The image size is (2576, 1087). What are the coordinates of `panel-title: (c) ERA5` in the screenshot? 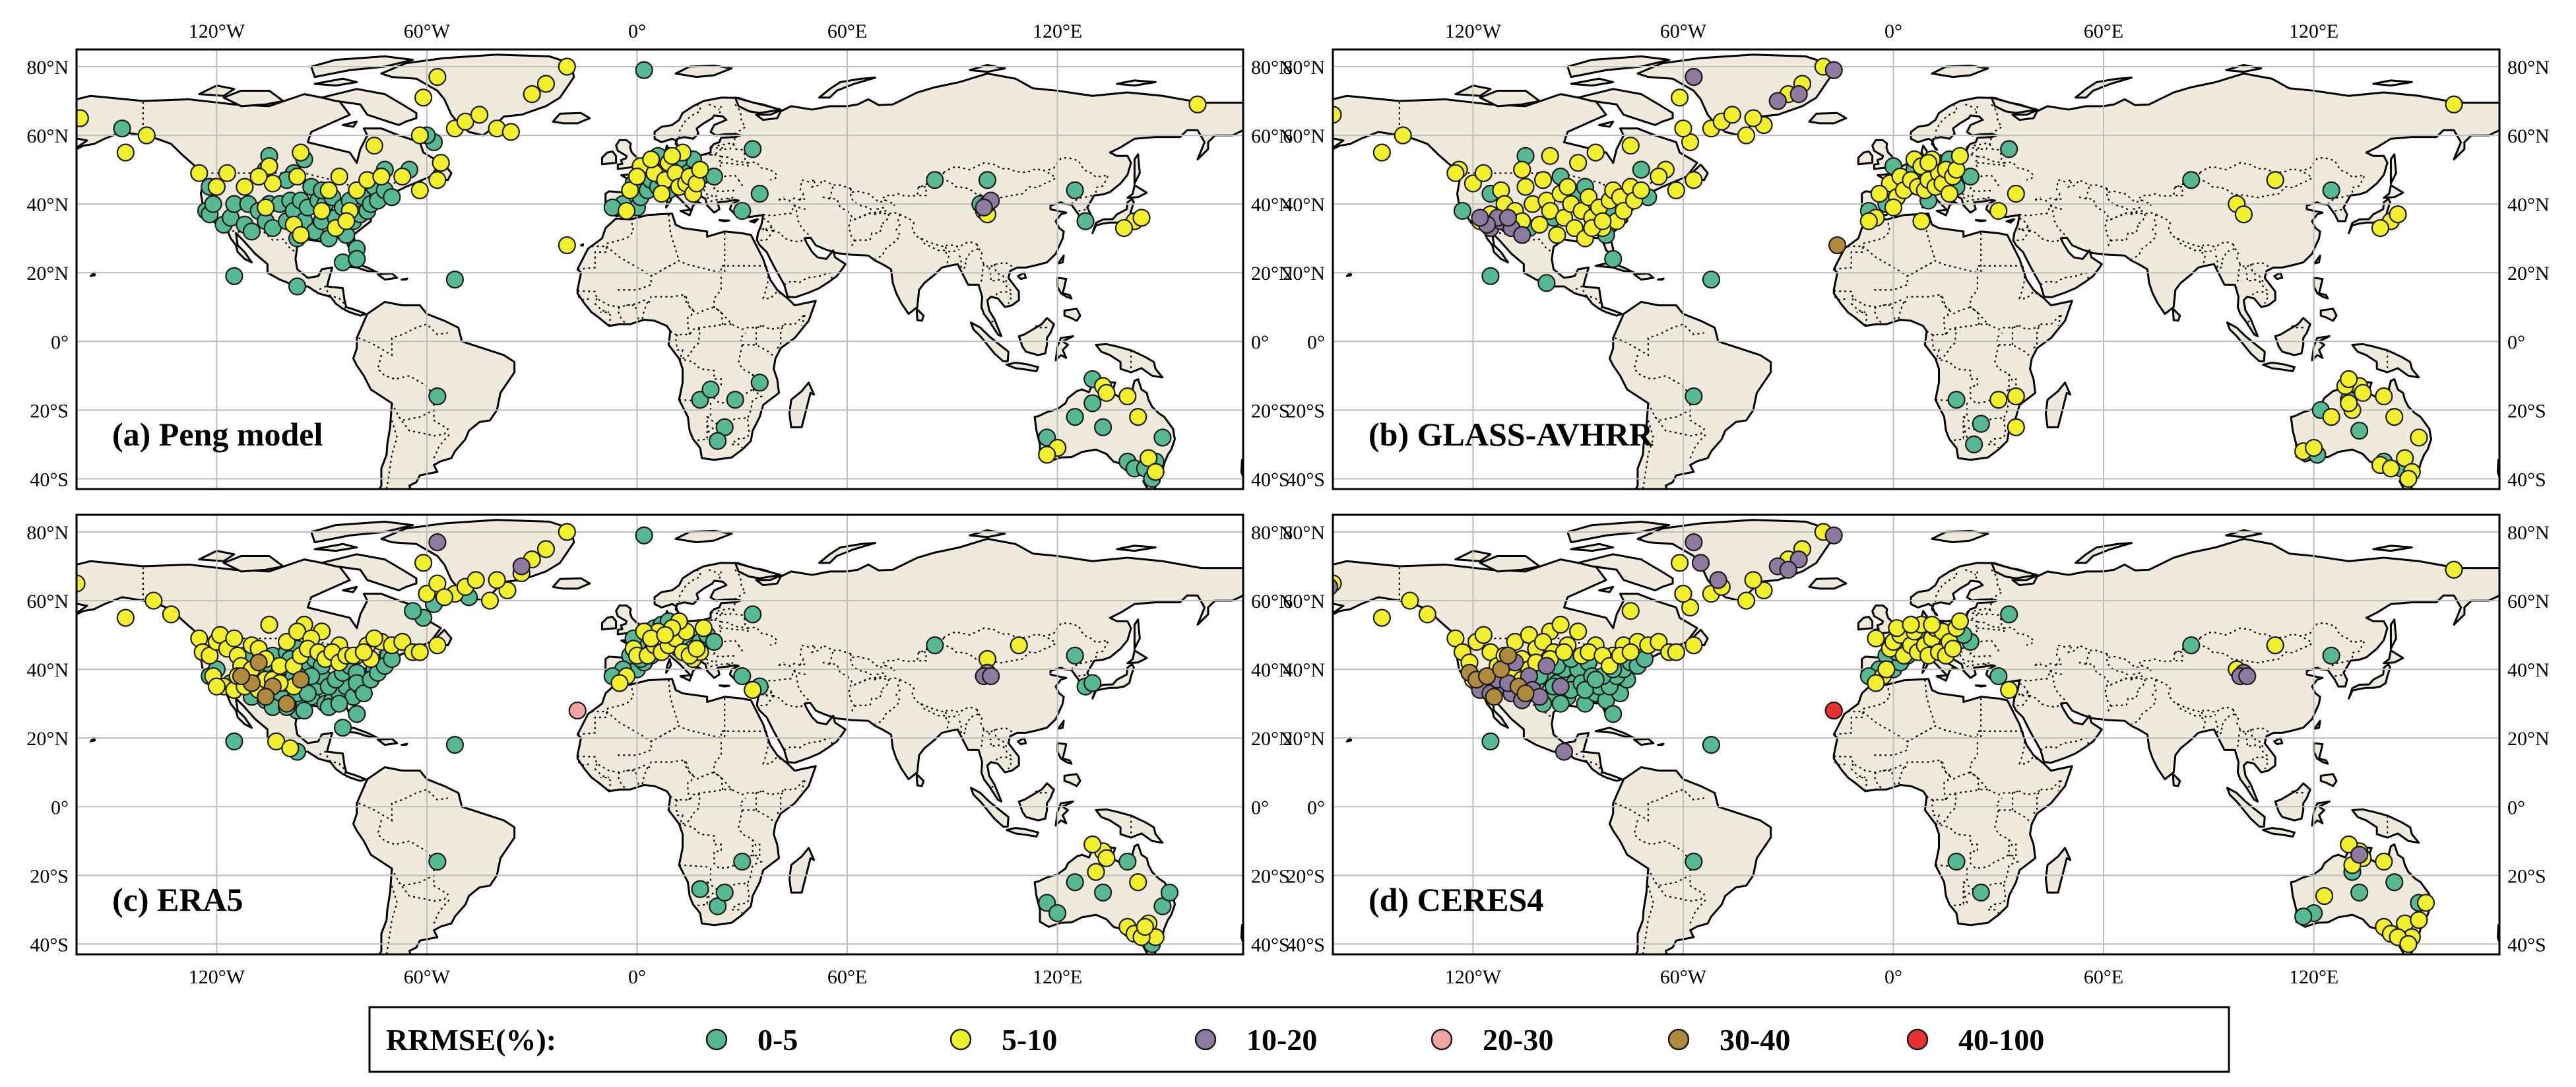 It's located at (177, 899).